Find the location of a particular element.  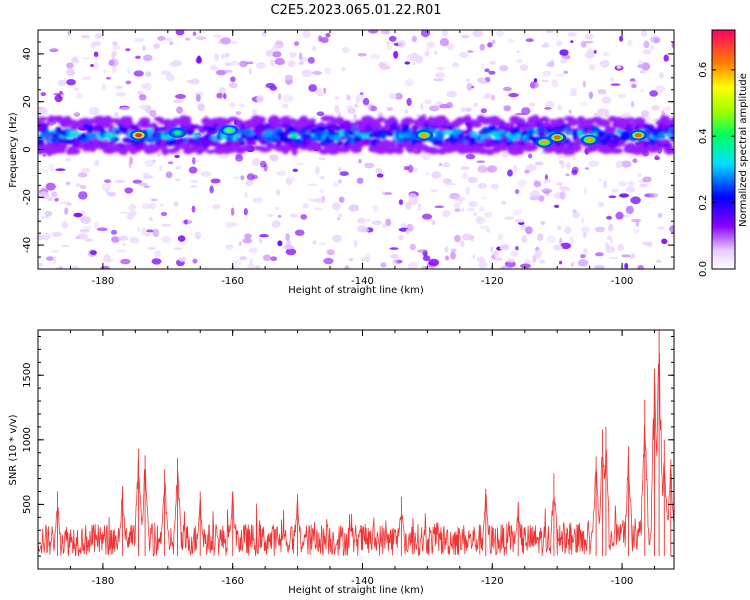

x-tick-label: -160 is located at coordinates (232, 281).